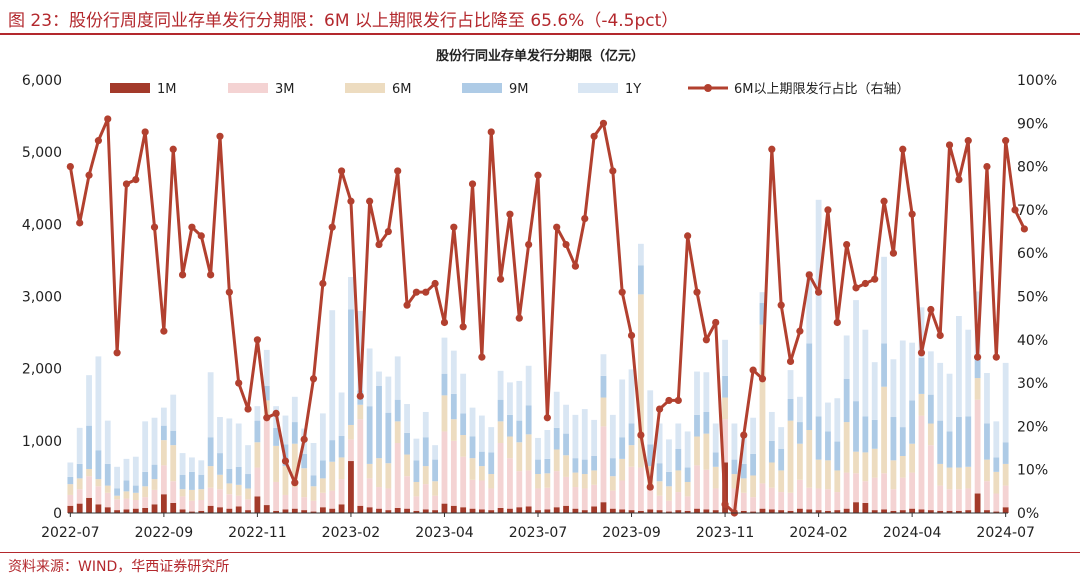 The image size is (1080, 579). What do you see at coordinates (1032, 427) in the screenshot?
I see `y-right-tick-label: 20%` at bounding box center [1032, 427].